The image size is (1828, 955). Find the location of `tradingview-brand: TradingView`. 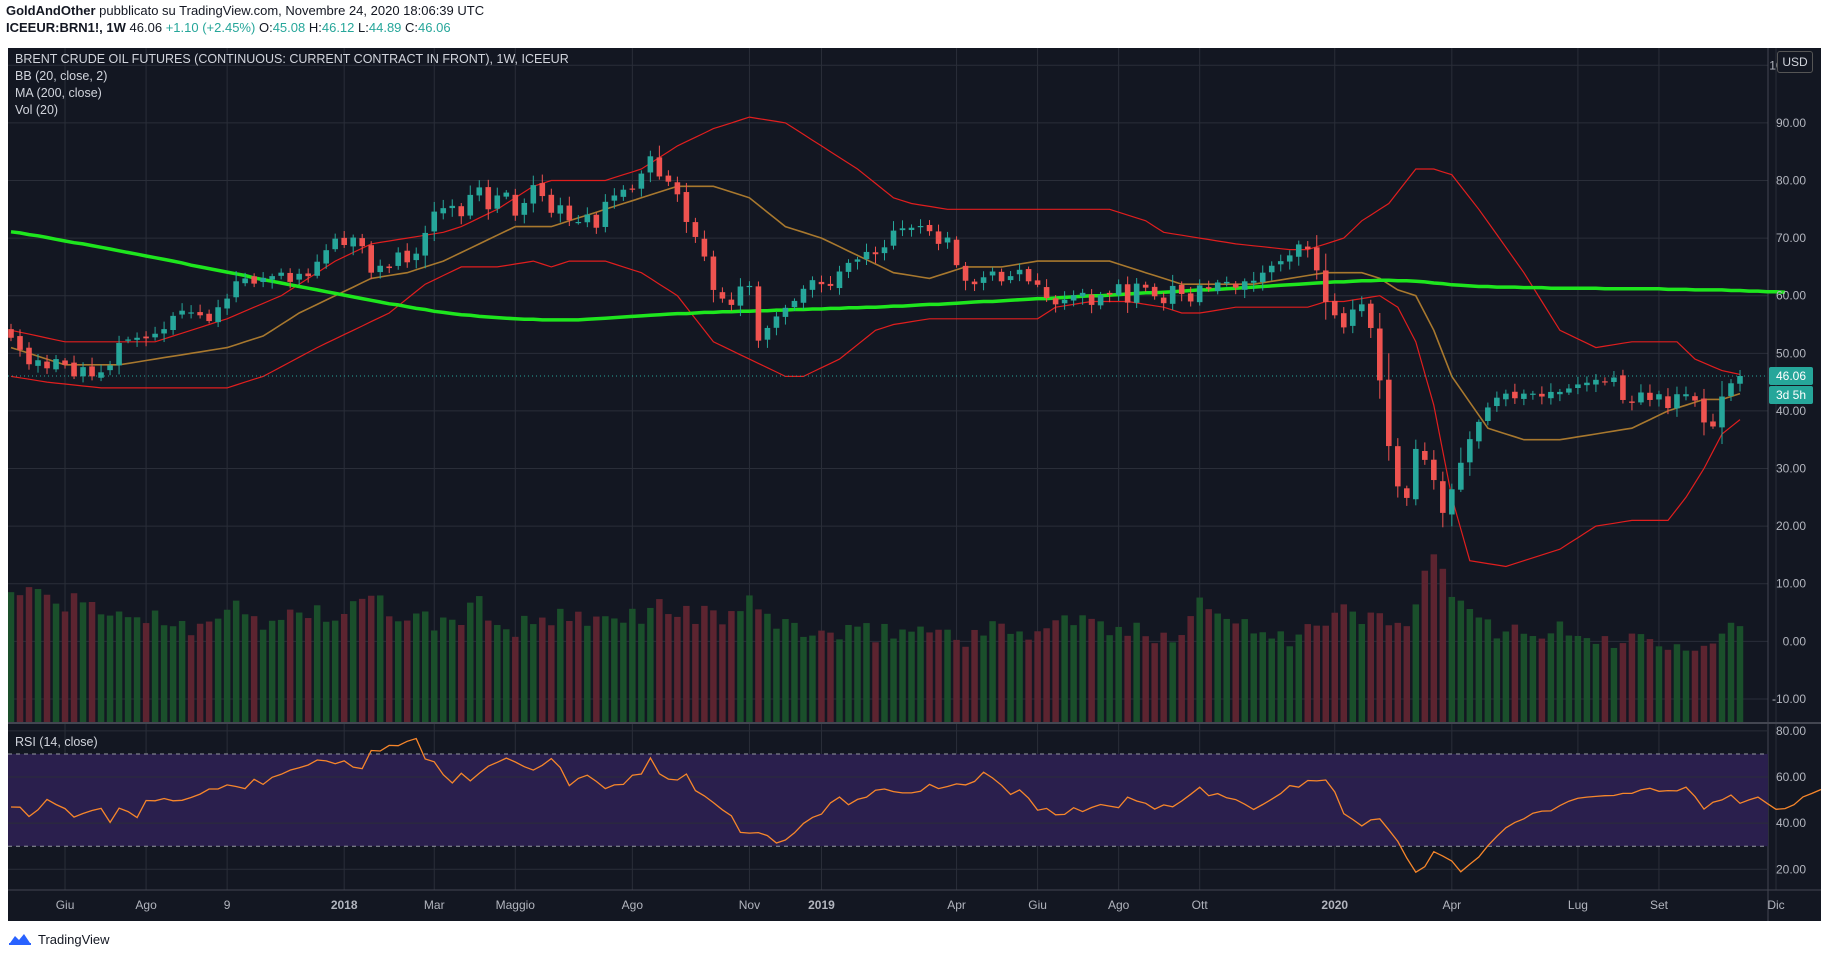

tradingview-brand: TradingView is located at coordinates (74, 939).